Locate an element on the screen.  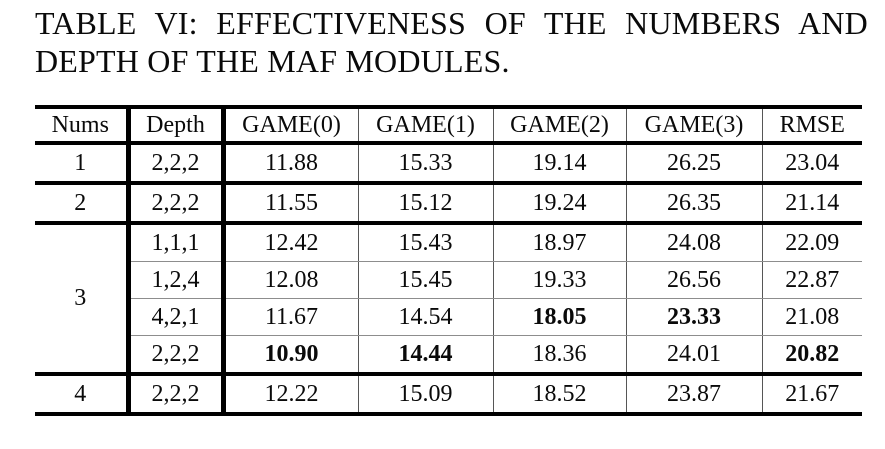
value-cell: 18.97 is located at coordinates (559, 242).